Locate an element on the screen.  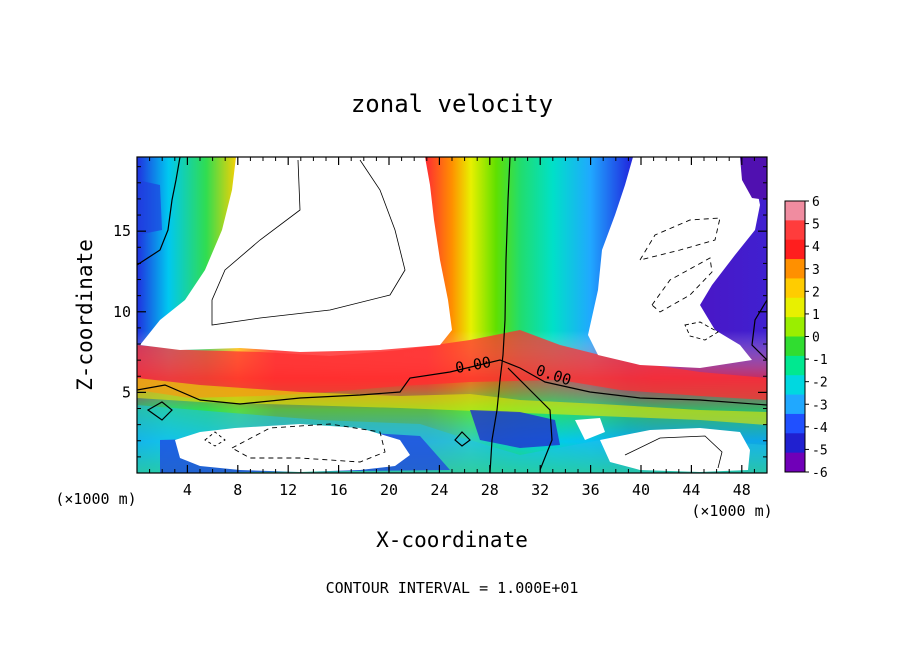
clipped-region-upper-left is located at coordinates (296, 254).